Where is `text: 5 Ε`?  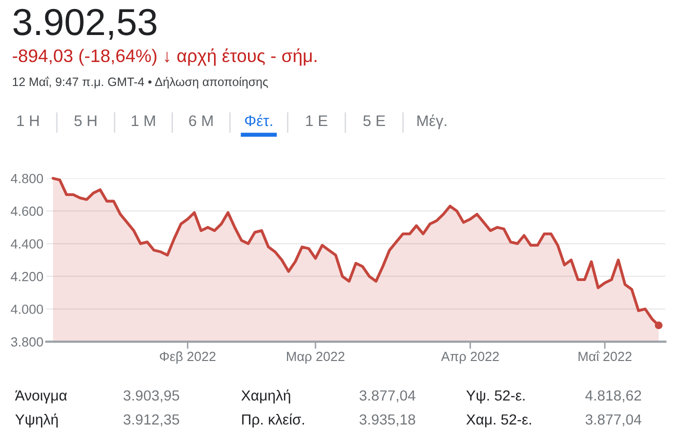 text: 5 Ε is located at coordinates (374, 120).